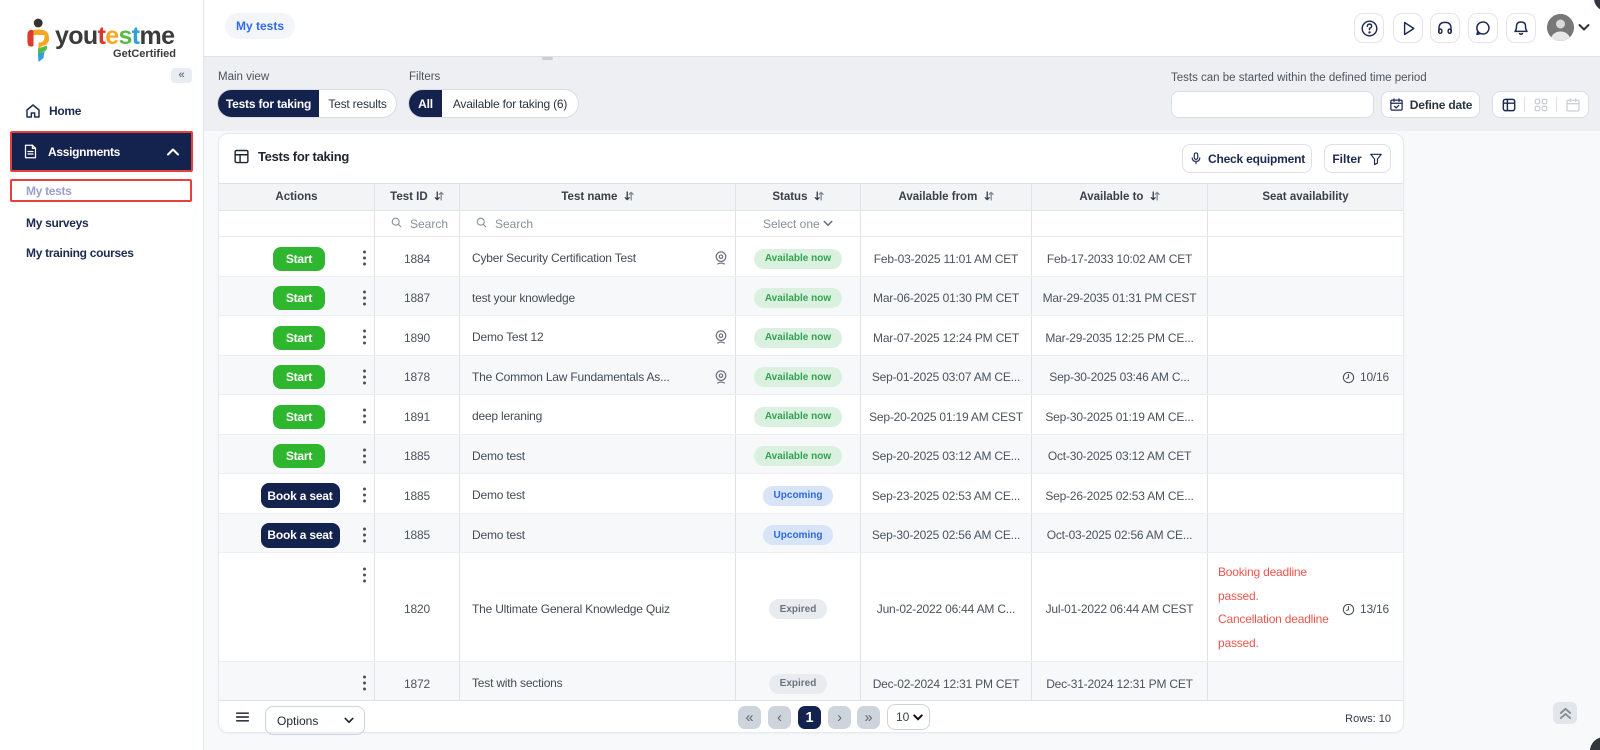 Image resolution: width=1600 pixels, height=750 pixels. Describe the element at coordinates (115, 36) in the screenshot. I see `svg-text: youtestme` at that location.